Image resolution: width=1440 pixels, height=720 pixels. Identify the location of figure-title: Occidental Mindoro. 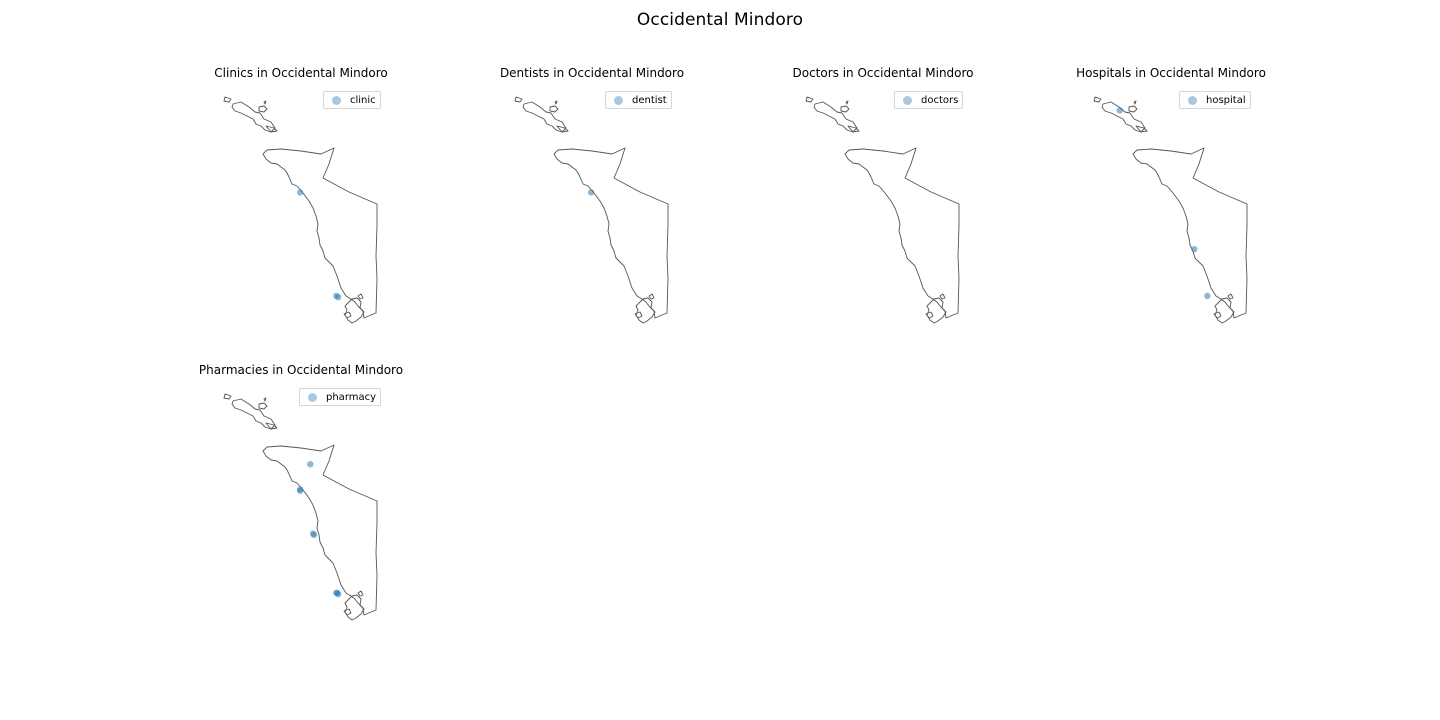
(720, 20).